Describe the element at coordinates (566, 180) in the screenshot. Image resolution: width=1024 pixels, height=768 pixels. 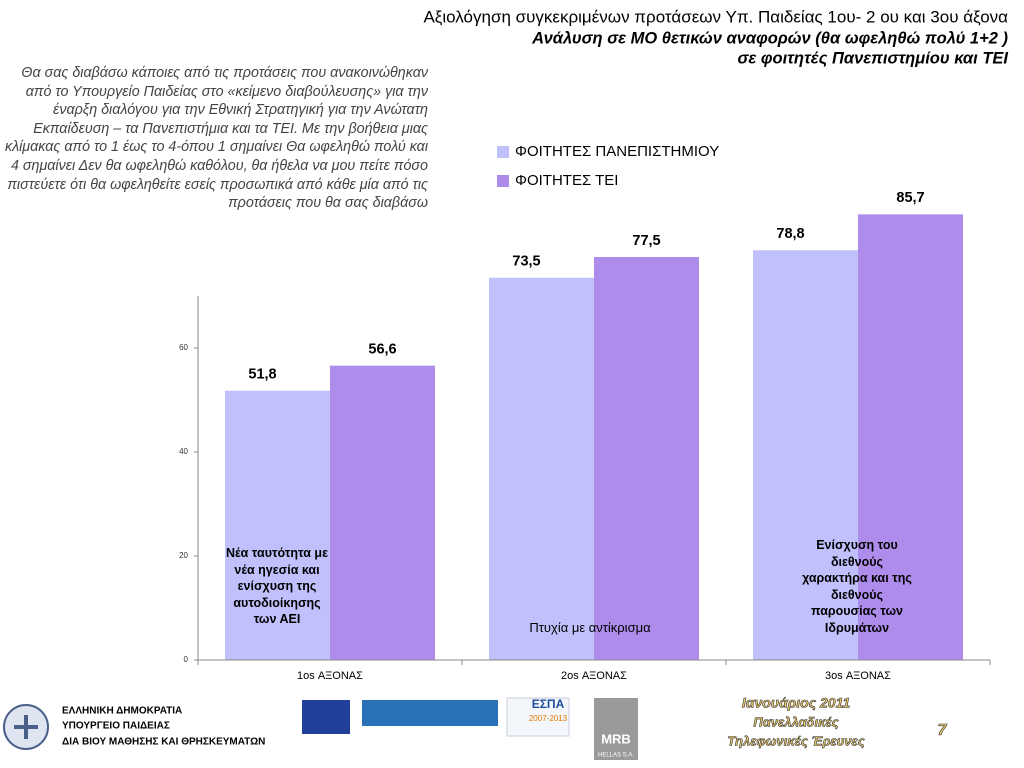
I see `legend-label: ΦΟΙΤΗΤΕΣ ΤΕΙ` at that location.